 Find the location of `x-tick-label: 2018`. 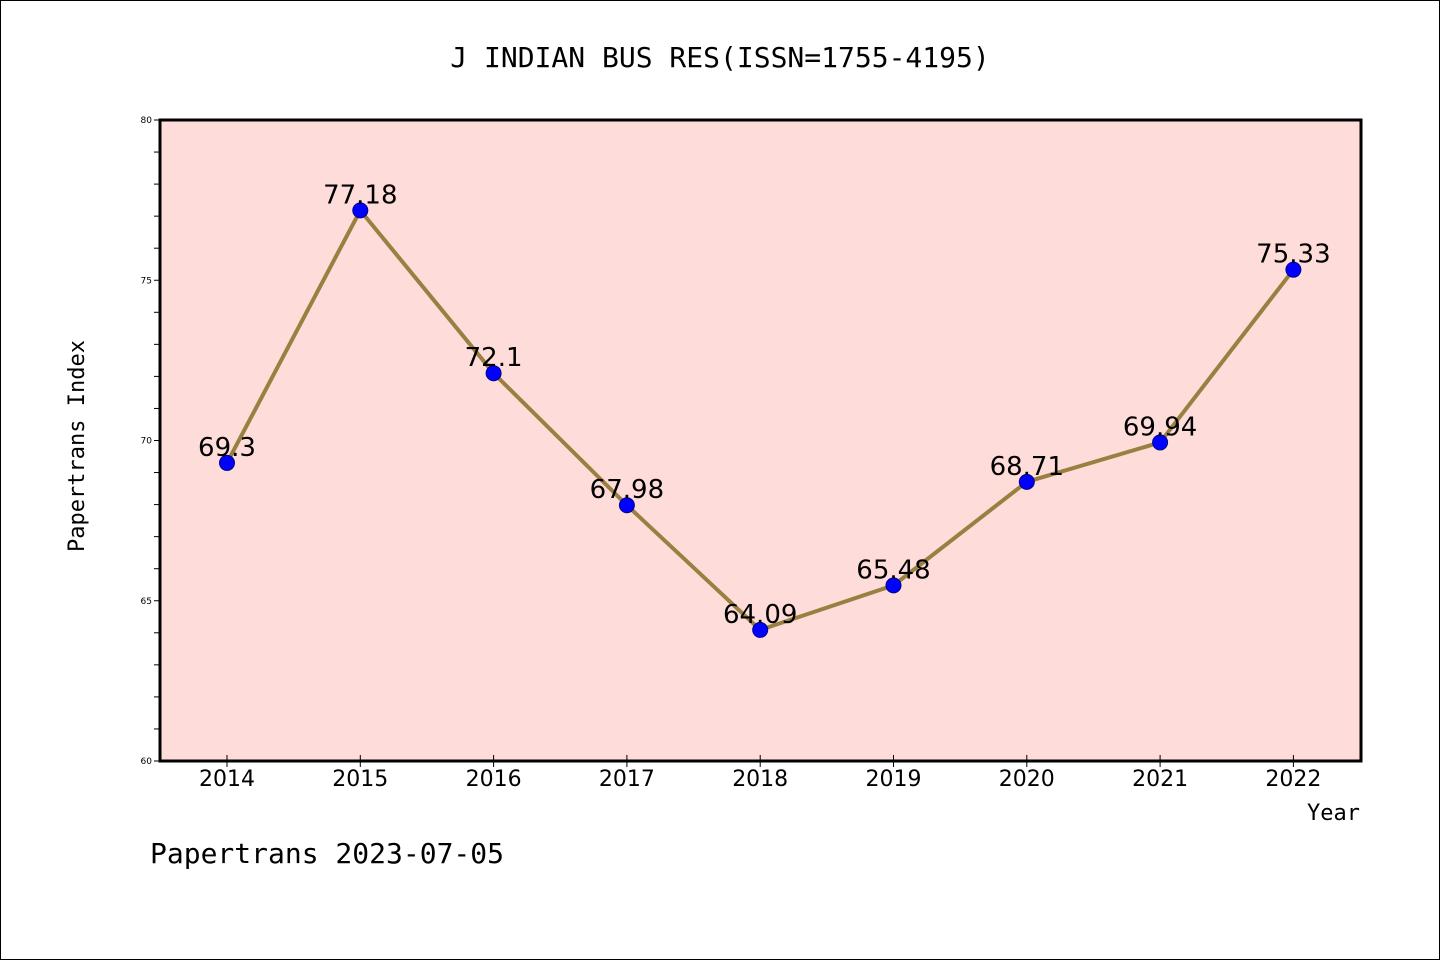

x-tick-label: 2018 is located at coordinates (760, 779).